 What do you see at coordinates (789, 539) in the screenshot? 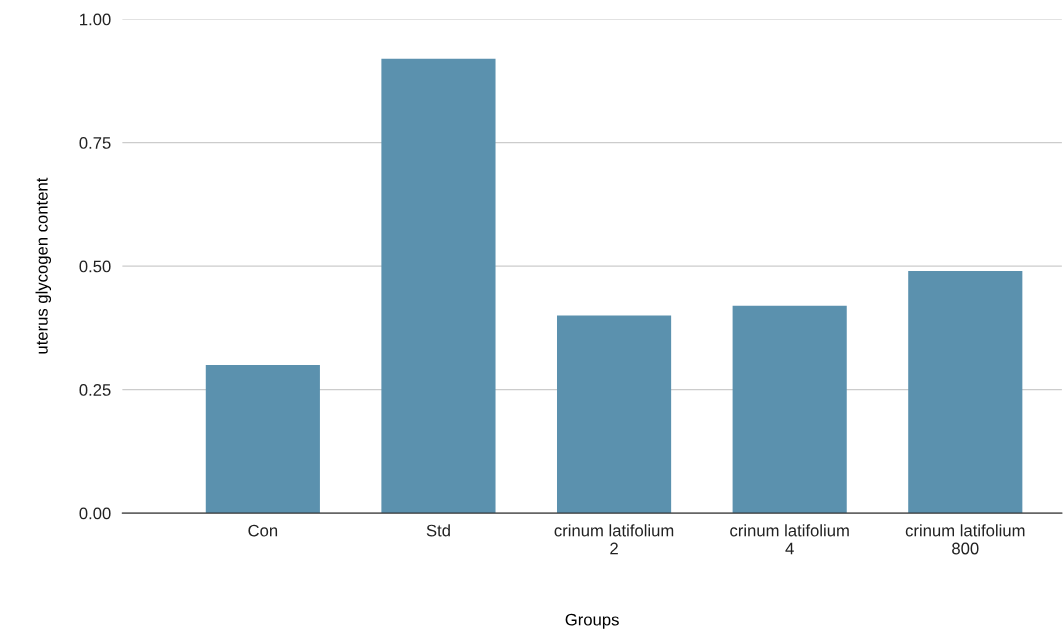
I see `x-tick-label: crinum latifolium 4` at bounding box center [789, 539].